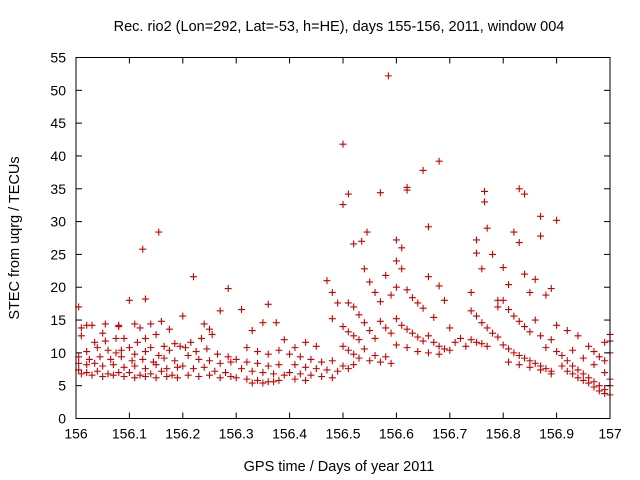  I want to click on x-tick-label: 156.4, so click(289, 434).